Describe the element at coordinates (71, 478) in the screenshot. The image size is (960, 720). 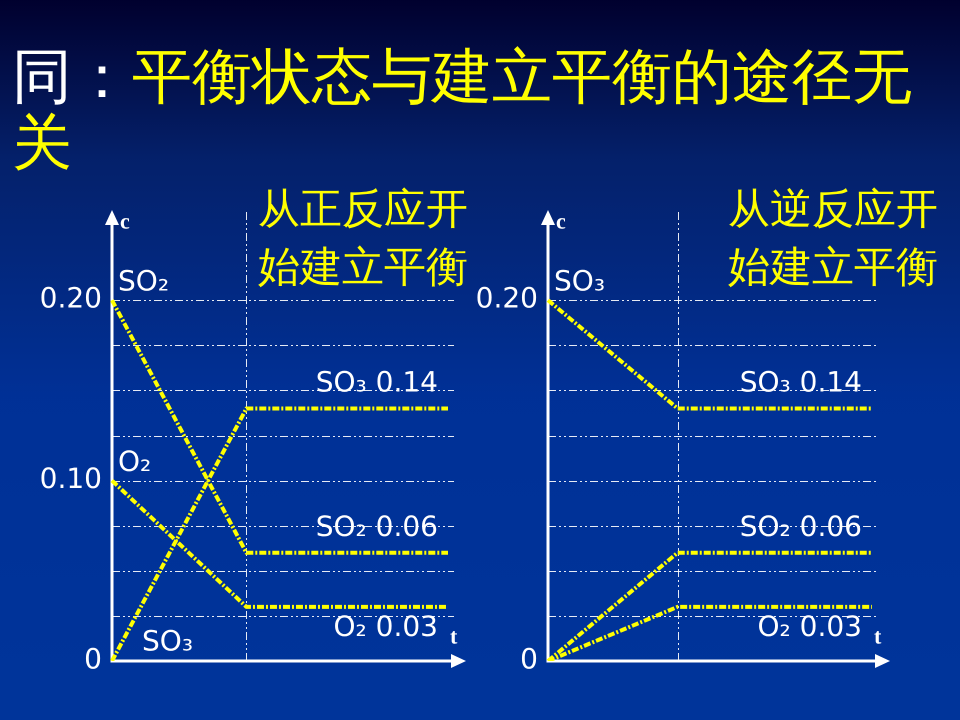
I see `y-tick-label: 0.10` at that location.